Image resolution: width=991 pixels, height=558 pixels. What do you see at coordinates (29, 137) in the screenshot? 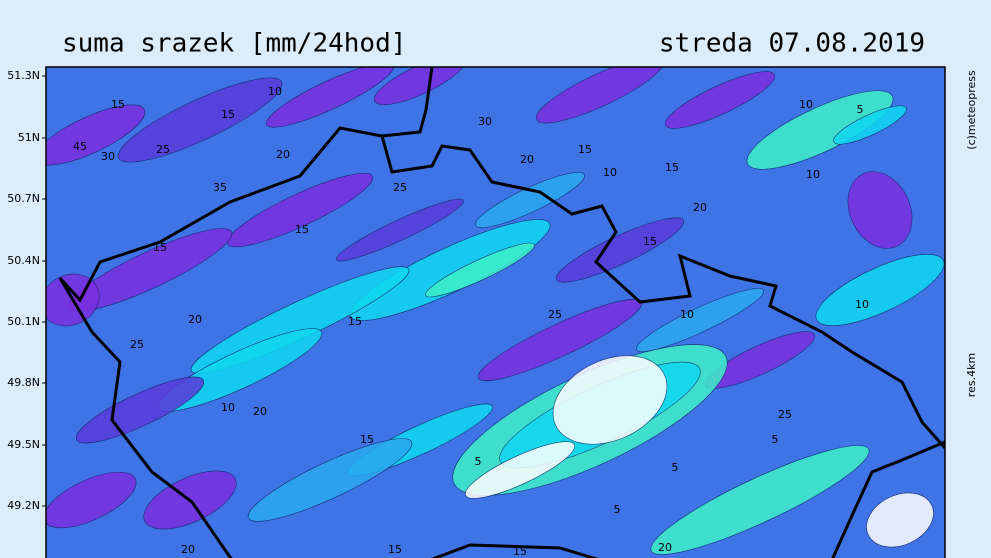
I see `latitude-label: 51N` at bounding box center [29, 137].